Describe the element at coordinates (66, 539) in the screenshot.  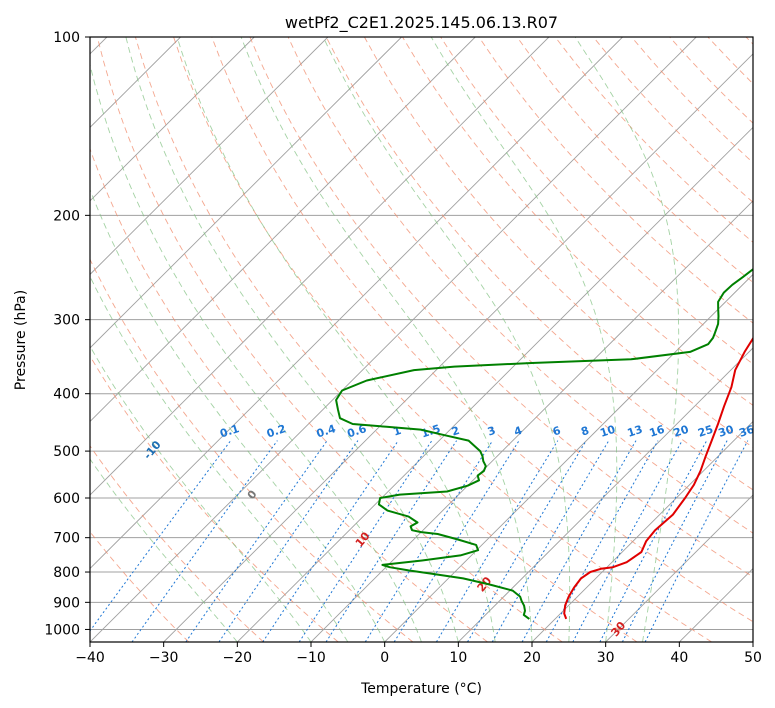
I see `y-tick-label: 700` at that location.